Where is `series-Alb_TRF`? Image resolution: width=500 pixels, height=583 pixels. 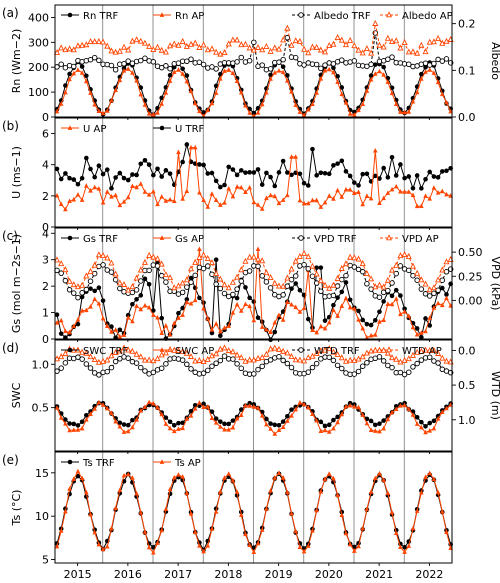 series-Alb_TRF is located at coordinates (254, 51).